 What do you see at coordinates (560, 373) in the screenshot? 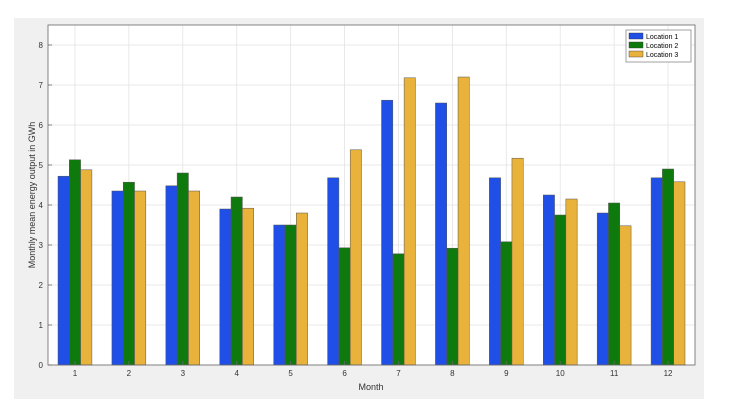
I see `x-tick-label: 10` at bounding box center [560, 373].